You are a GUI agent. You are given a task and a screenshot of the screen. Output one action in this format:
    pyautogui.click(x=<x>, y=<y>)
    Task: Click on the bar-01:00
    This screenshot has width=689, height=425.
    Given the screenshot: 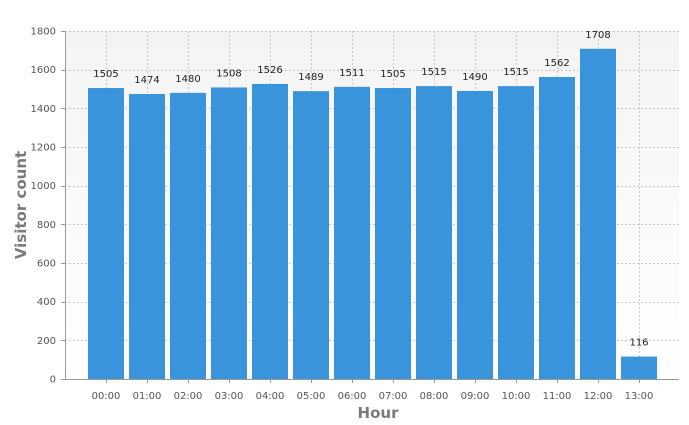 What is the action you would take?
    pyautogui.click(x=147, y=236)
    